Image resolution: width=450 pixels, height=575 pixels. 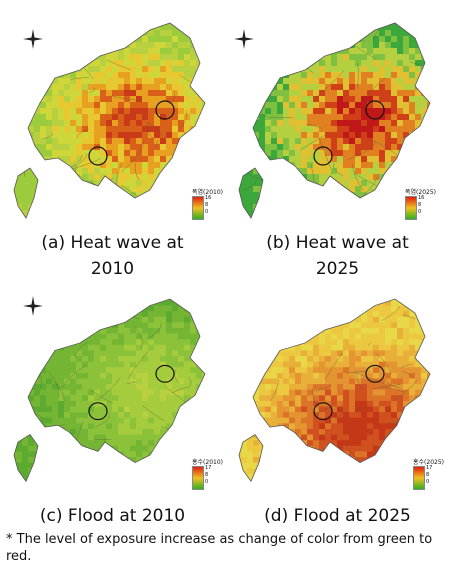 I want to click on legend-title: 폭염(2025), so click(x=420, y=192).